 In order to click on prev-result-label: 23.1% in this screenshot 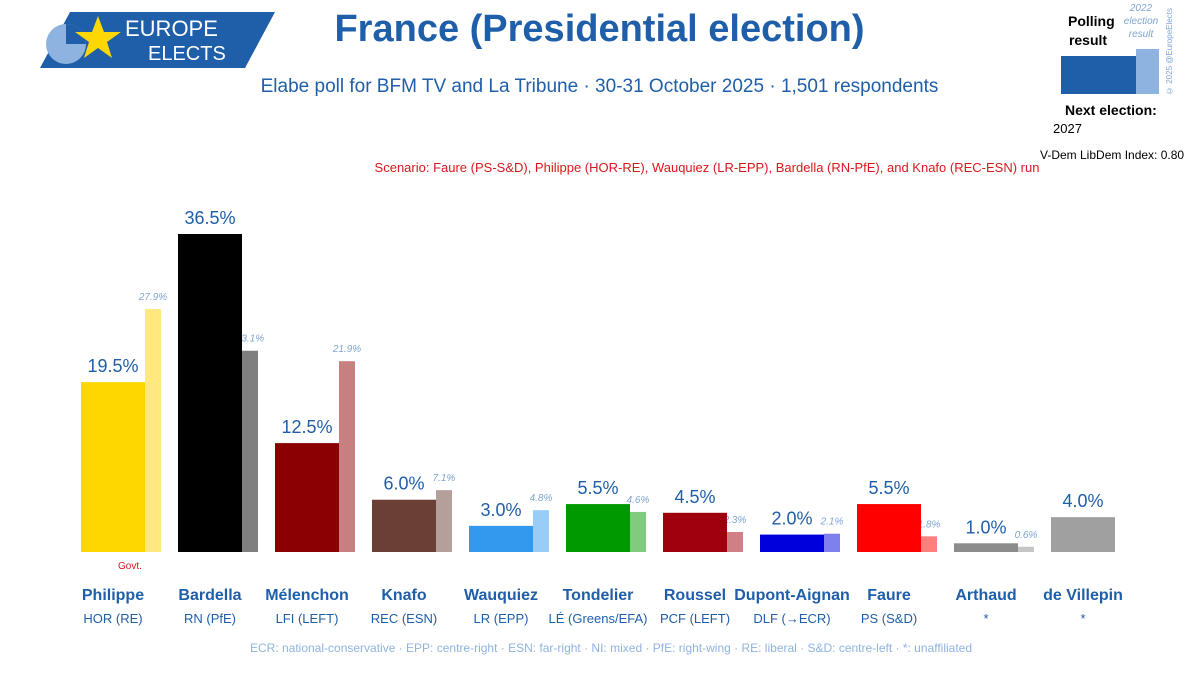, I will do `click(249, 339)`.